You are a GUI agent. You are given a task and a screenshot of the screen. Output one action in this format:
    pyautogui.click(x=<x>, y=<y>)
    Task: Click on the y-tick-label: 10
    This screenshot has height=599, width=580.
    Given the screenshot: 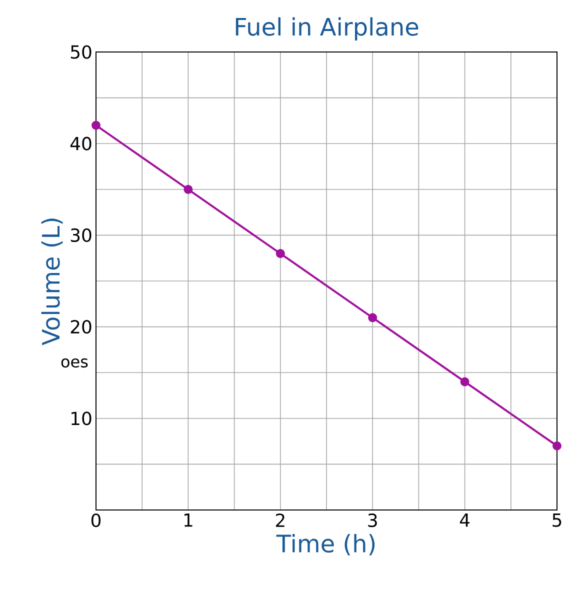 What is the action you would take?
    pyautogui.click(x=82, y=419)
    